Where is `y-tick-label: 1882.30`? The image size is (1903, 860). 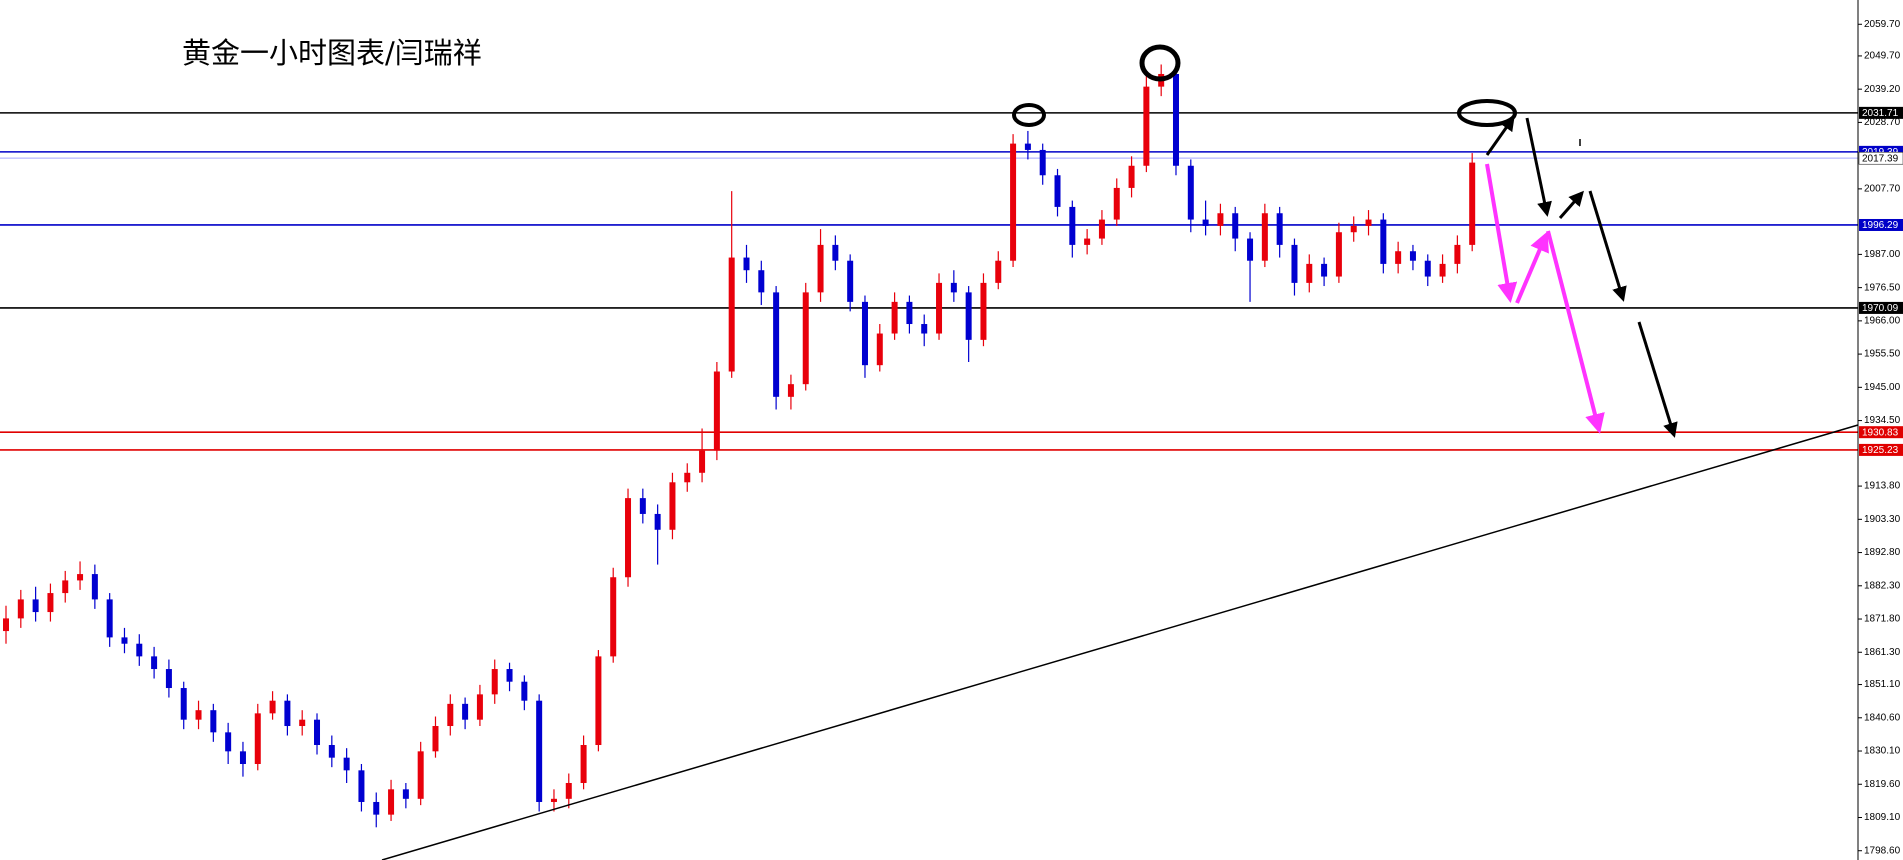
y-tick-label: 1882.30 is located at coordinates (1882, 585).